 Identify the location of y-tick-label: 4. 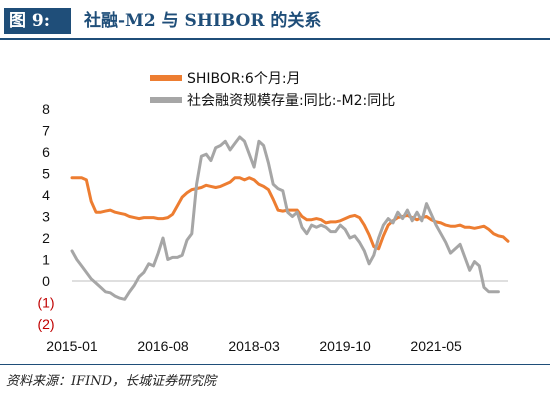
(46, 195).